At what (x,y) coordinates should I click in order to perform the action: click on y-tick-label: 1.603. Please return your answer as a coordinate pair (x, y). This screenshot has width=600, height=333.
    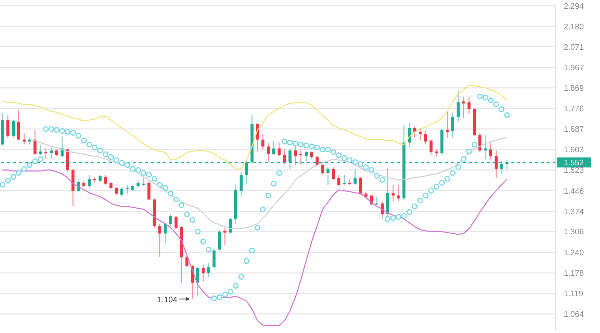
    Looking at the image, I should click on (574, 150).